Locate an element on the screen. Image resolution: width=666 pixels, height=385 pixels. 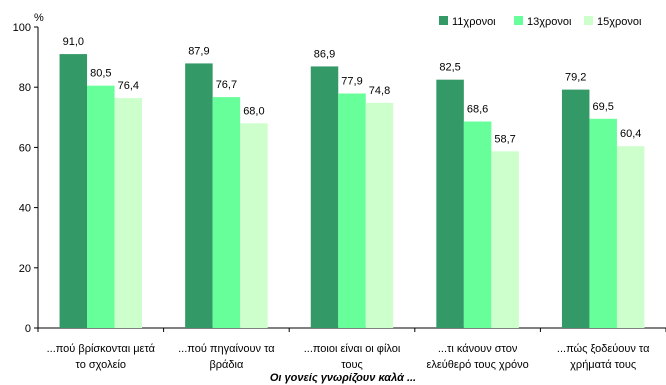
data-label: 86,9 is located at coordinates (324, 54).